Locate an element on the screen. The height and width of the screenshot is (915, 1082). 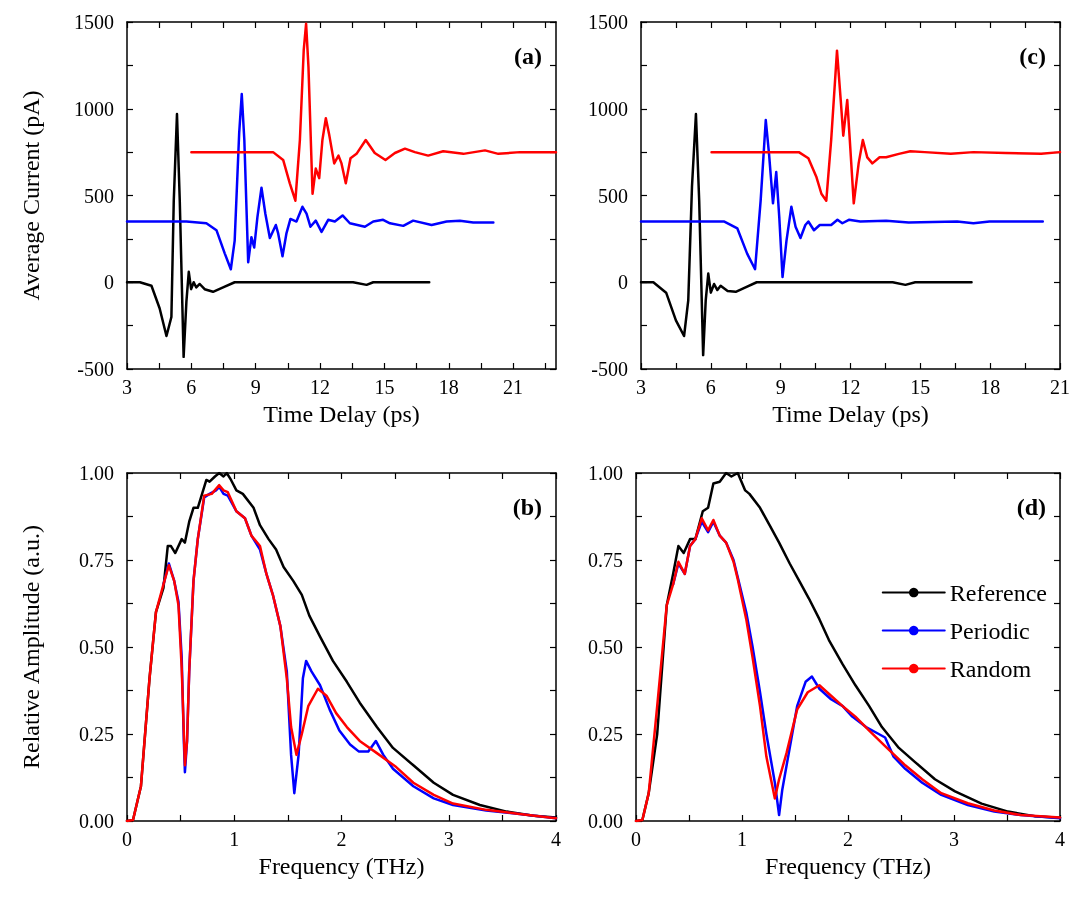
y-axis-title: Average Current (pA) is located at coordinates (31, 195).